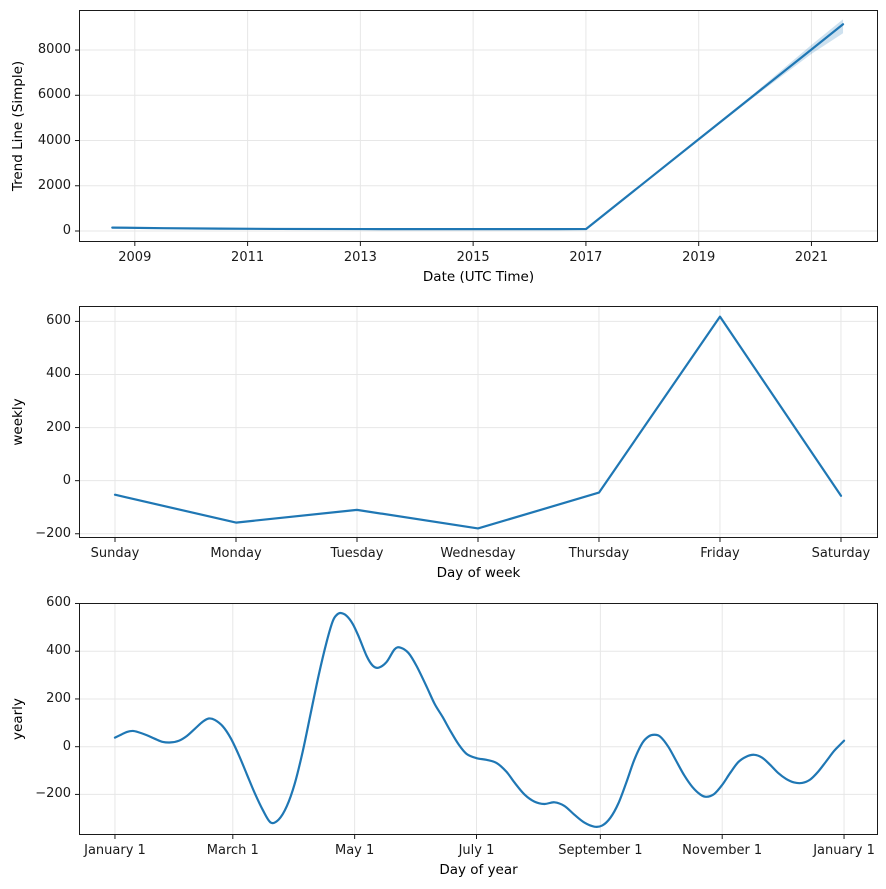  Describe the element at coordinates (54, 50) in the screenshot. I see `trend-y-tick-label: 8000` at that location.